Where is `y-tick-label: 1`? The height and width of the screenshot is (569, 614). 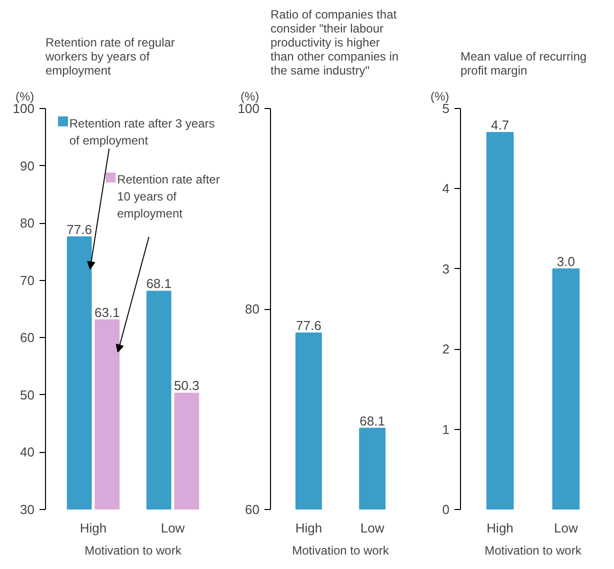
y-tick-label: 1 is located at coordinates (446, 429).